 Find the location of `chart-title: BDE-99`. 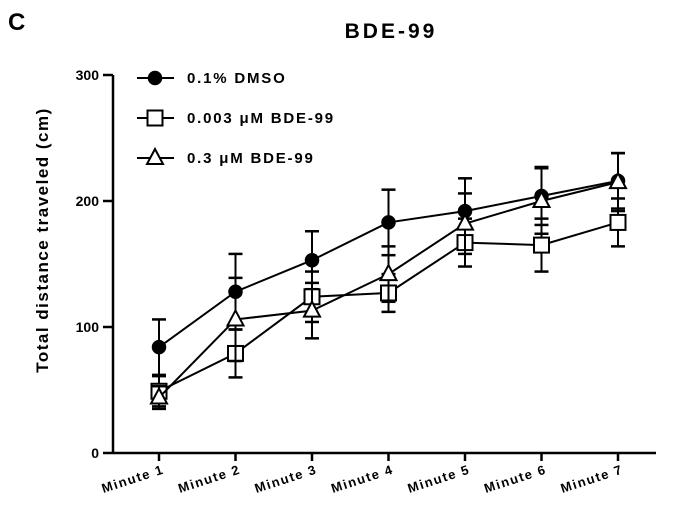

chart-title: BDE-99 is located at coordinates (391, 31).